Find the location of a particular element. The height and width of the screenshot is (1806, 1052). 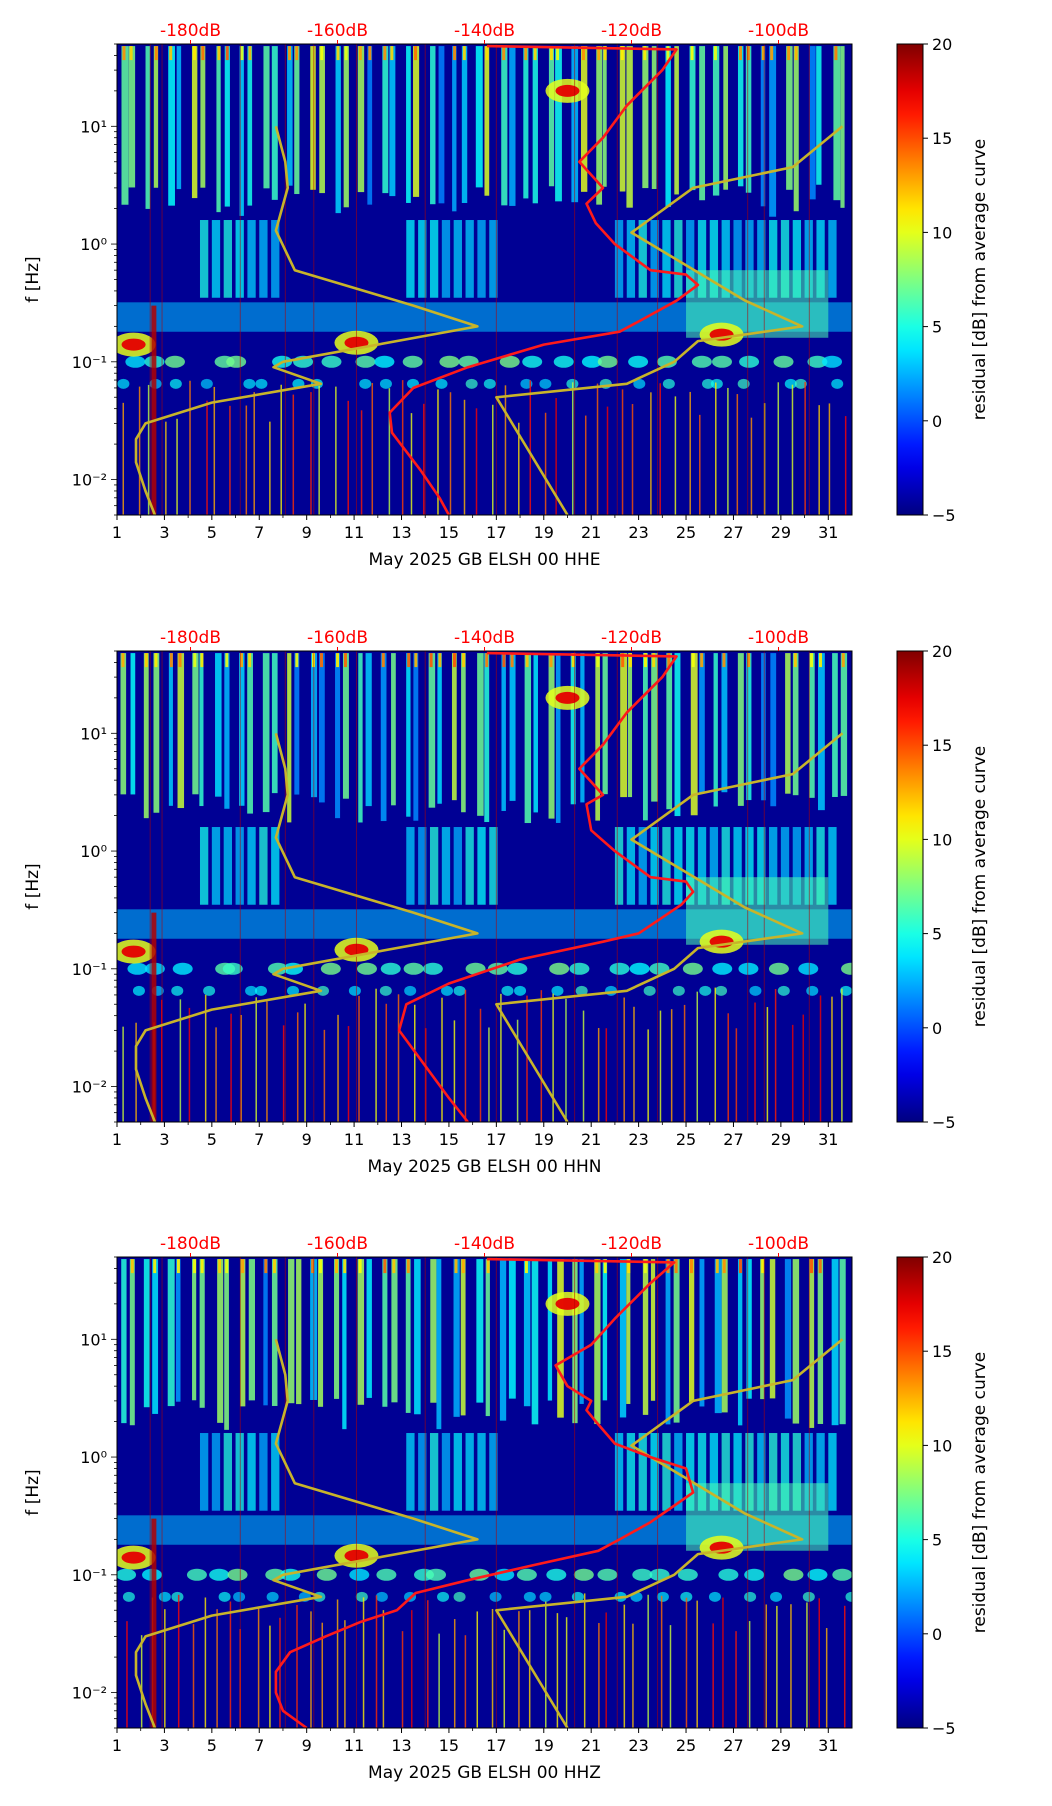

x-tick-label: 5 is located at coordinates (212, 532).